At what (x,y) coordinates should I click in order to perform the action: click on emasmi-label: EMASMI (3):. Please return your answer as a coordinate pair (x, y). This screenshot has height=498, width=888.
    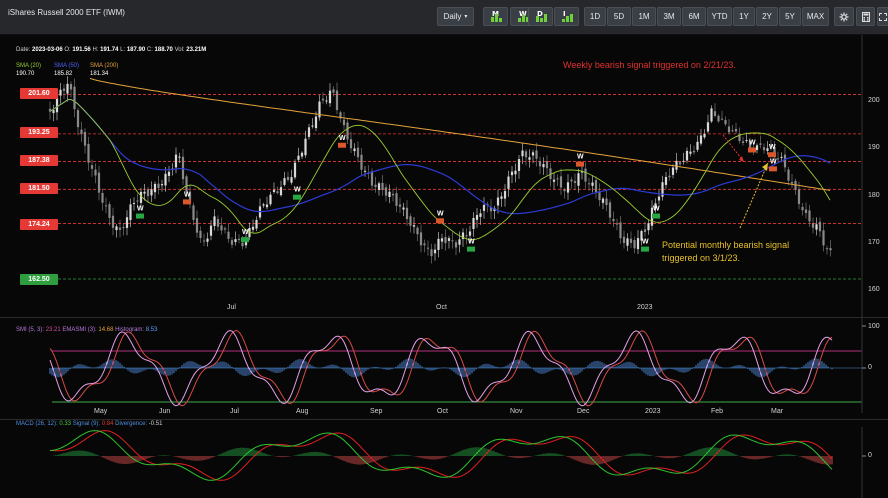
    Looking at the image, I should click on (79, 330).